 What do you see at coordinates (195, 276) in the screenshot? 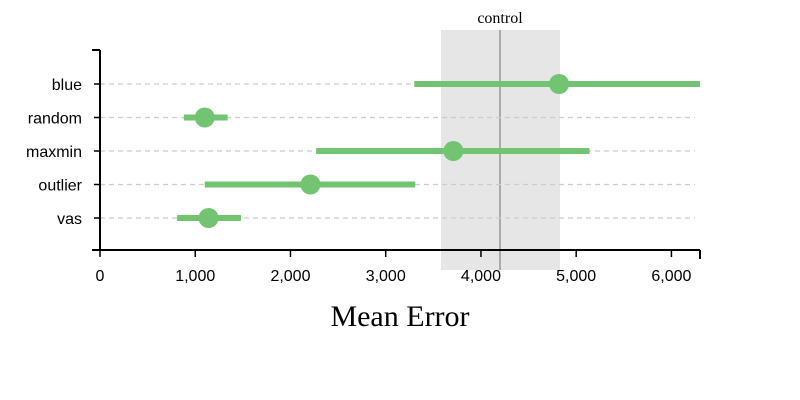
I see `x-tick-label-1000: 1,000` at bounding box center [195, 276].